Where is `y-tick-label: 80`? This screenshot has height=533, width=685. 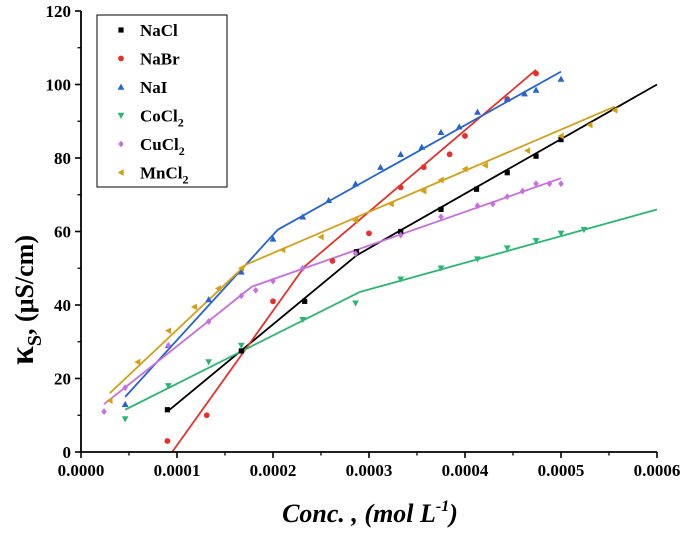
y-tick-label: 80 is located at coordinates (62, 158).